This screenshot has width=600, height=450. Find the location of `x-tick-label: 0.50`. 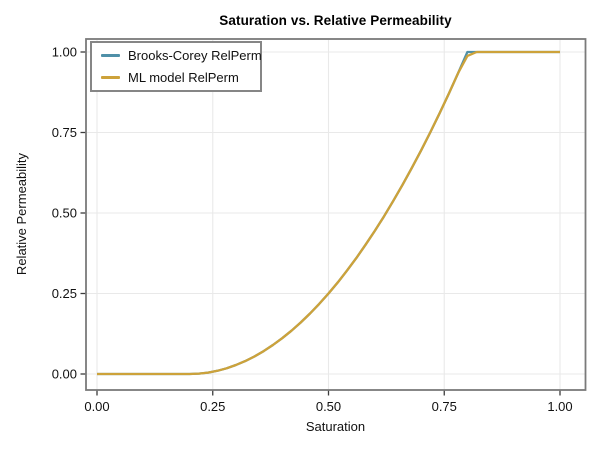

x-tick-label: 0.50 is located at coordinates (328, 406).